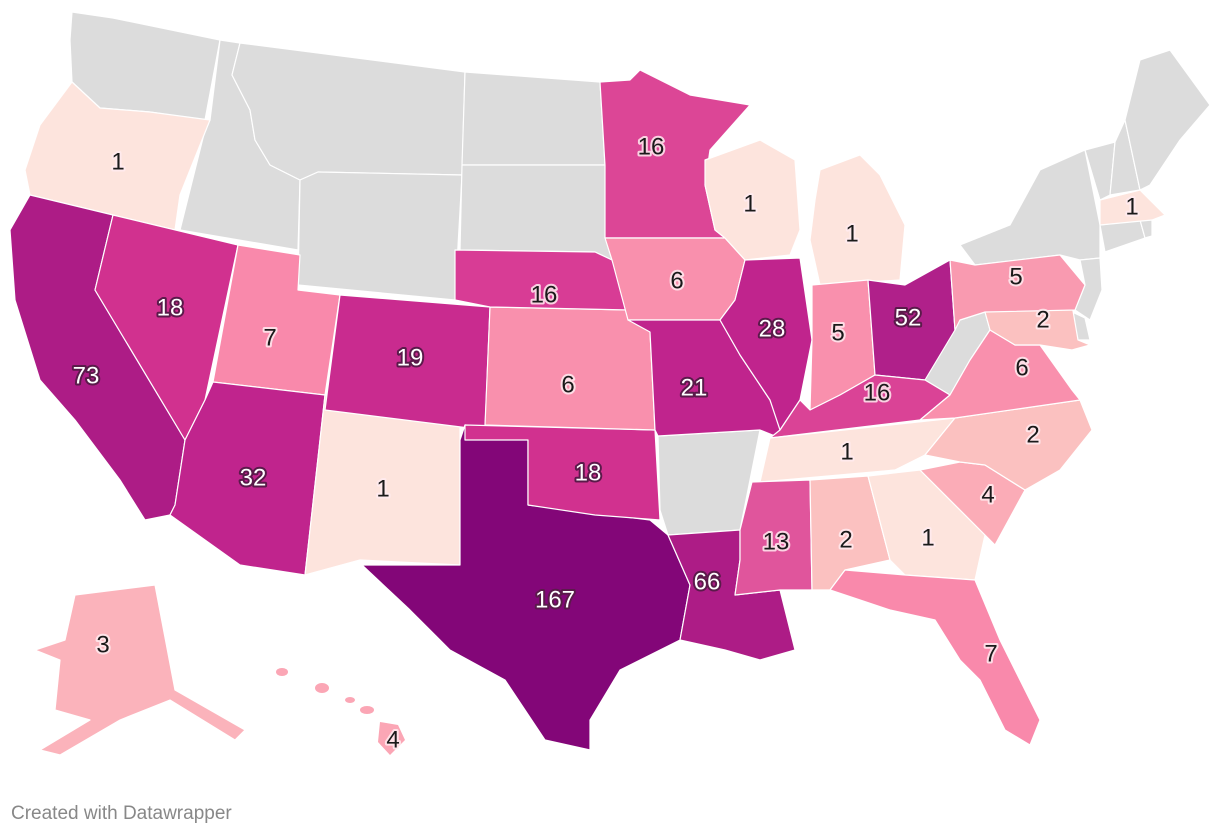  Describe the element at coordinates (86, 376) in the screenshot. I see `label-california: 73` at that location.